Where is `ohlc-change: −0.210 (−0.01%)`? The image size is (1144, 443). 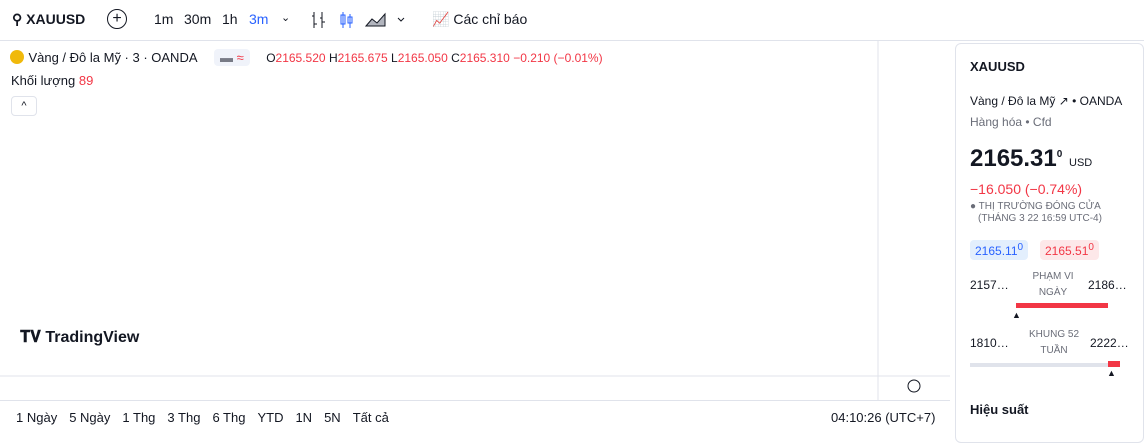
ohlc-change: −0.210 (−0.01%) is located at coordinates (558, 58).